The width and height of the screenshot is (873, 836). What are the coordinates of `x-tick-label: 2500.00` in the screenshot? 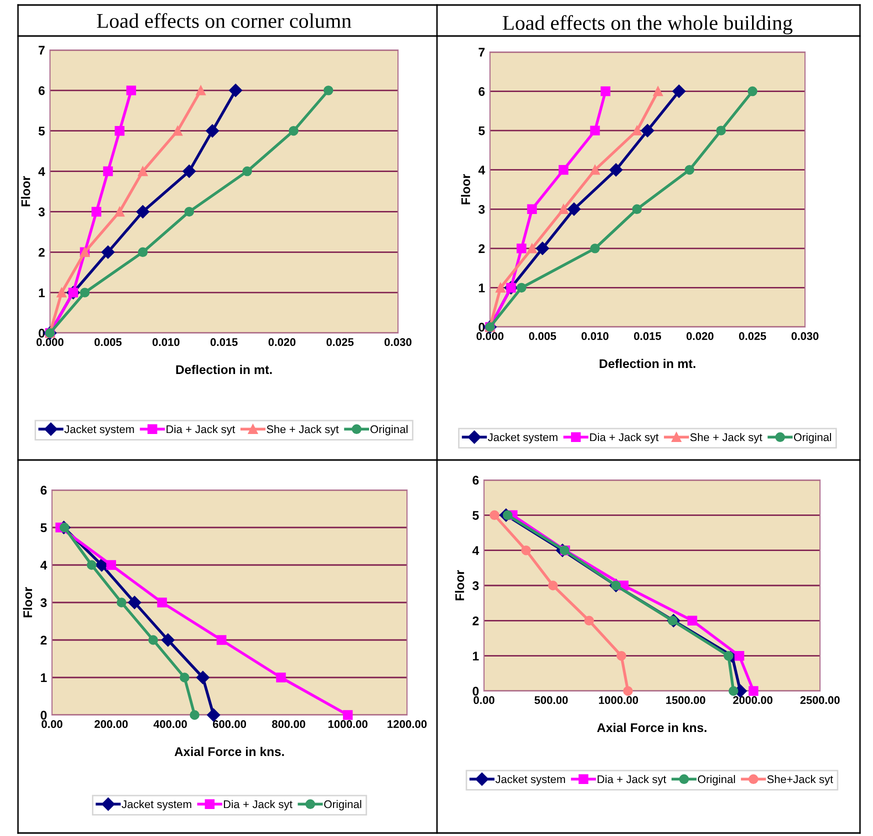 It's located at (820, 700).